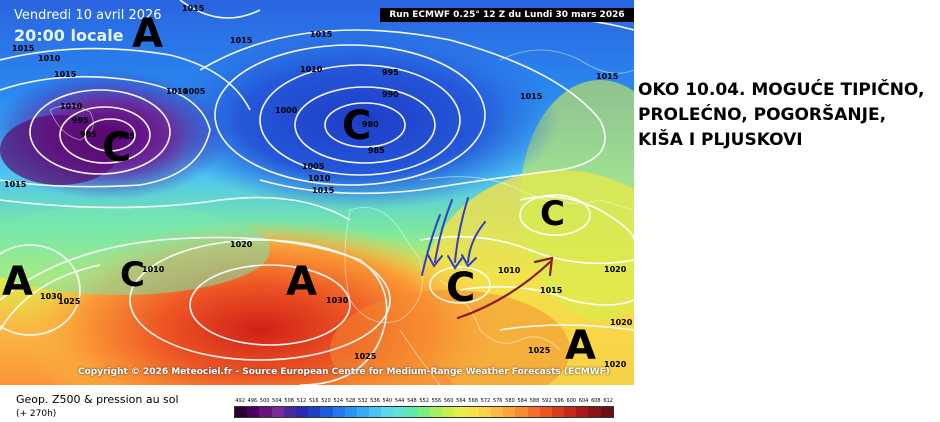 Image resolution: width=940 pixels, height=422 pixels. What do you see at coordinates (762, 115) in the screenshot?
I see `note-line-2: PROLEĆNO, POGORŠANJE,` at bounding box center [762, 115].